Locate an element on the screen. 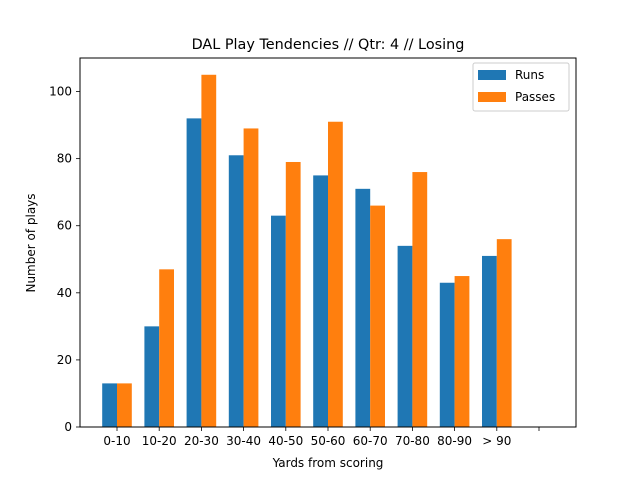  y-tick-label: 60 is located at coordinates (64, 226).